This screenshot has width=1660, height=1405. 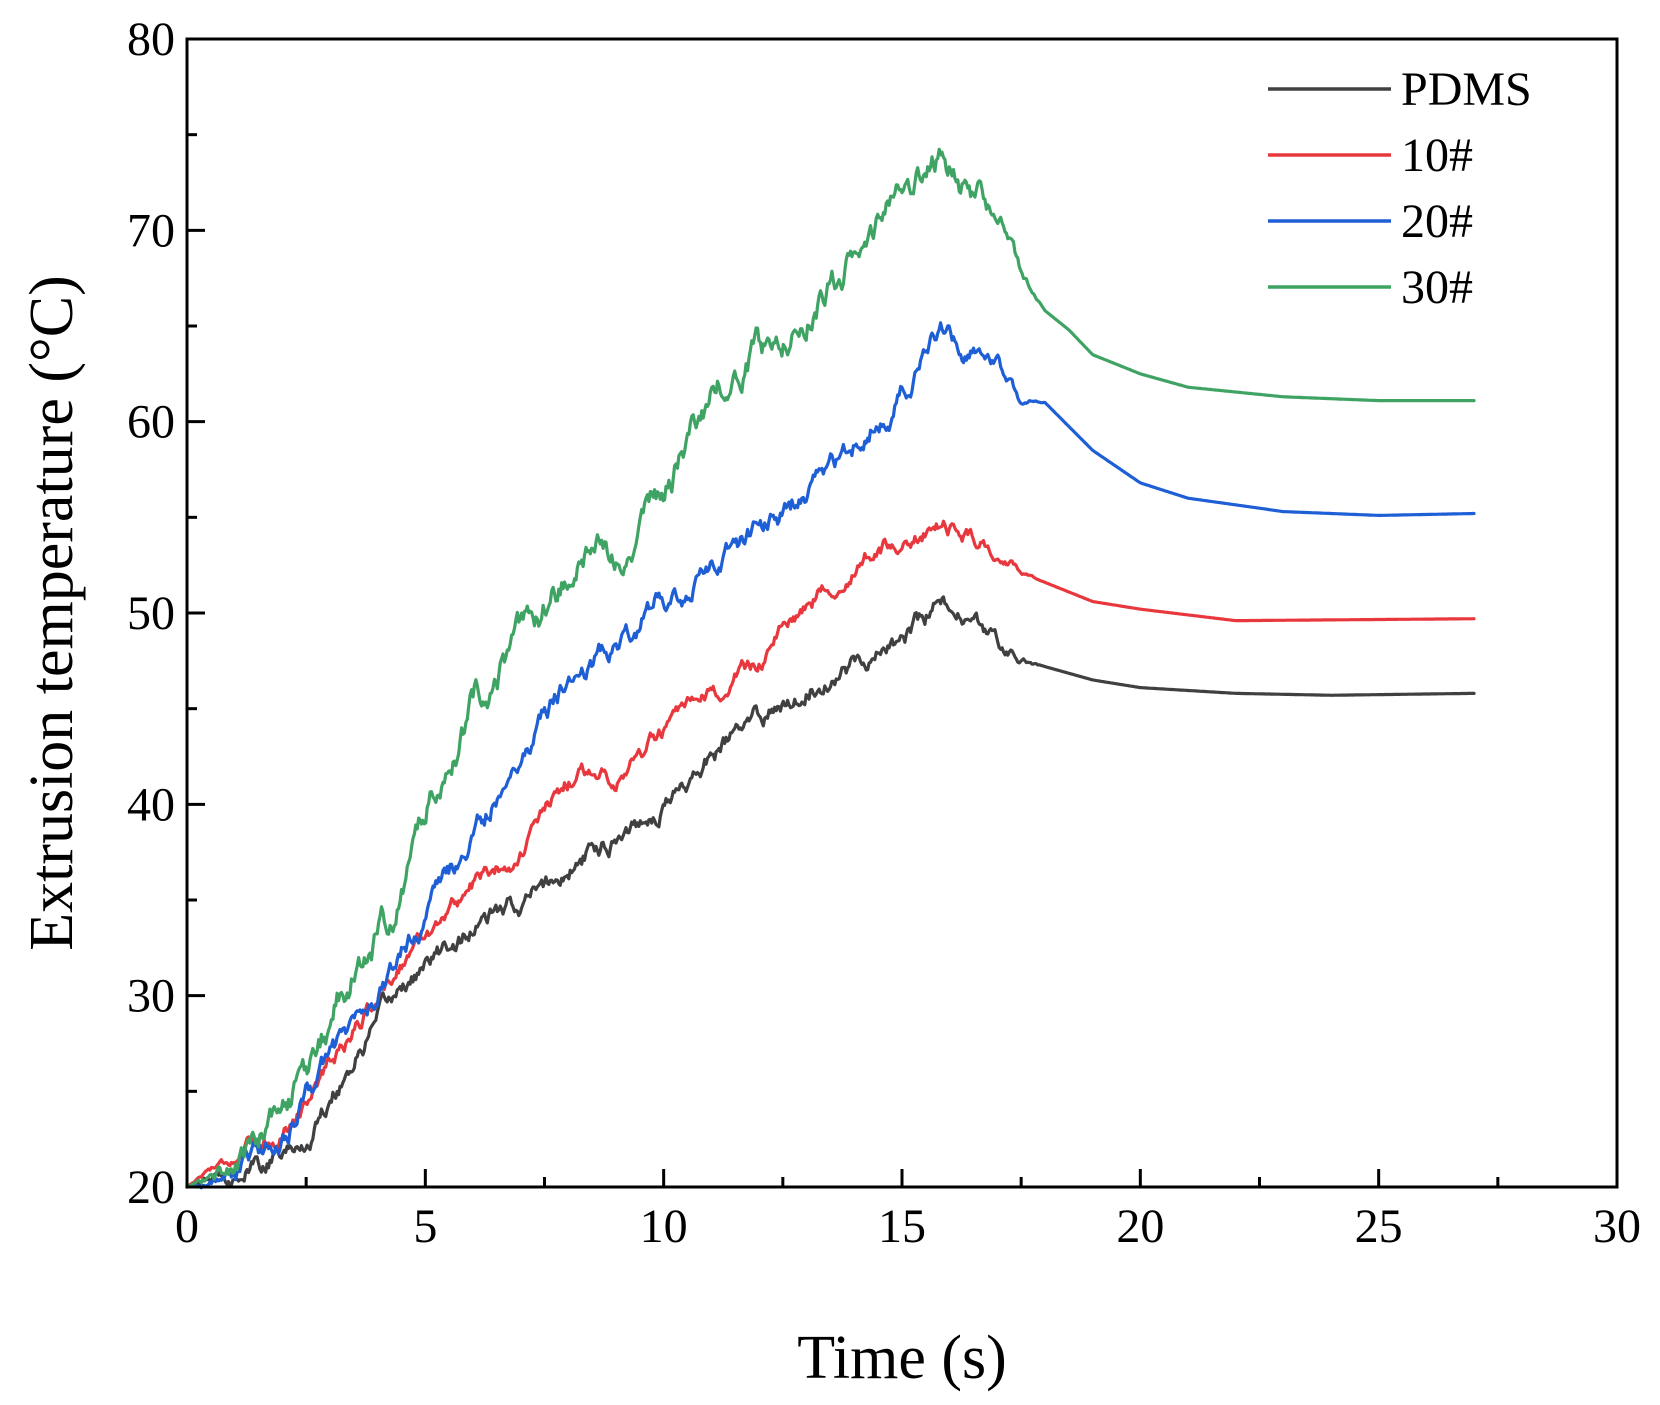 What do you see at coordinates (1379, 1226) in the screenshot?
I see `x-tick-label-25: 25` at bounding box center [1379, 1226].